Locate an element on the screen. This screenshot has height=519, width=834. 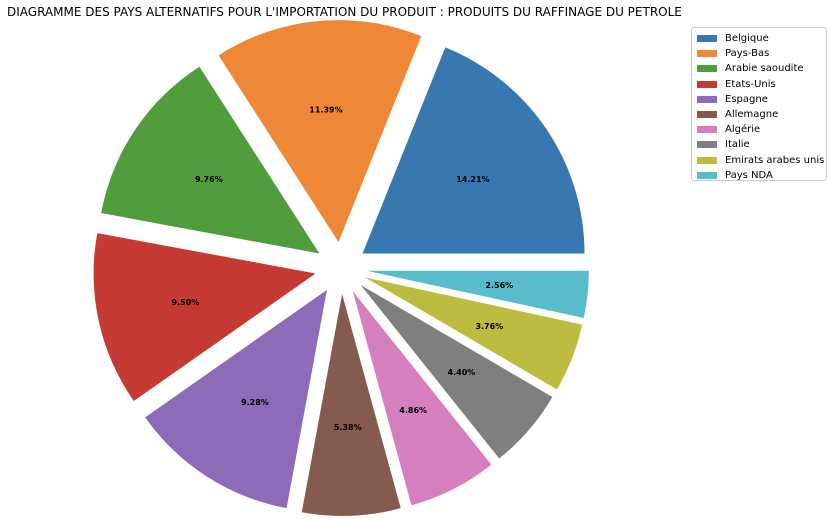
pie-slice-label-9: 2.56% is located at coordinates (499, 285).